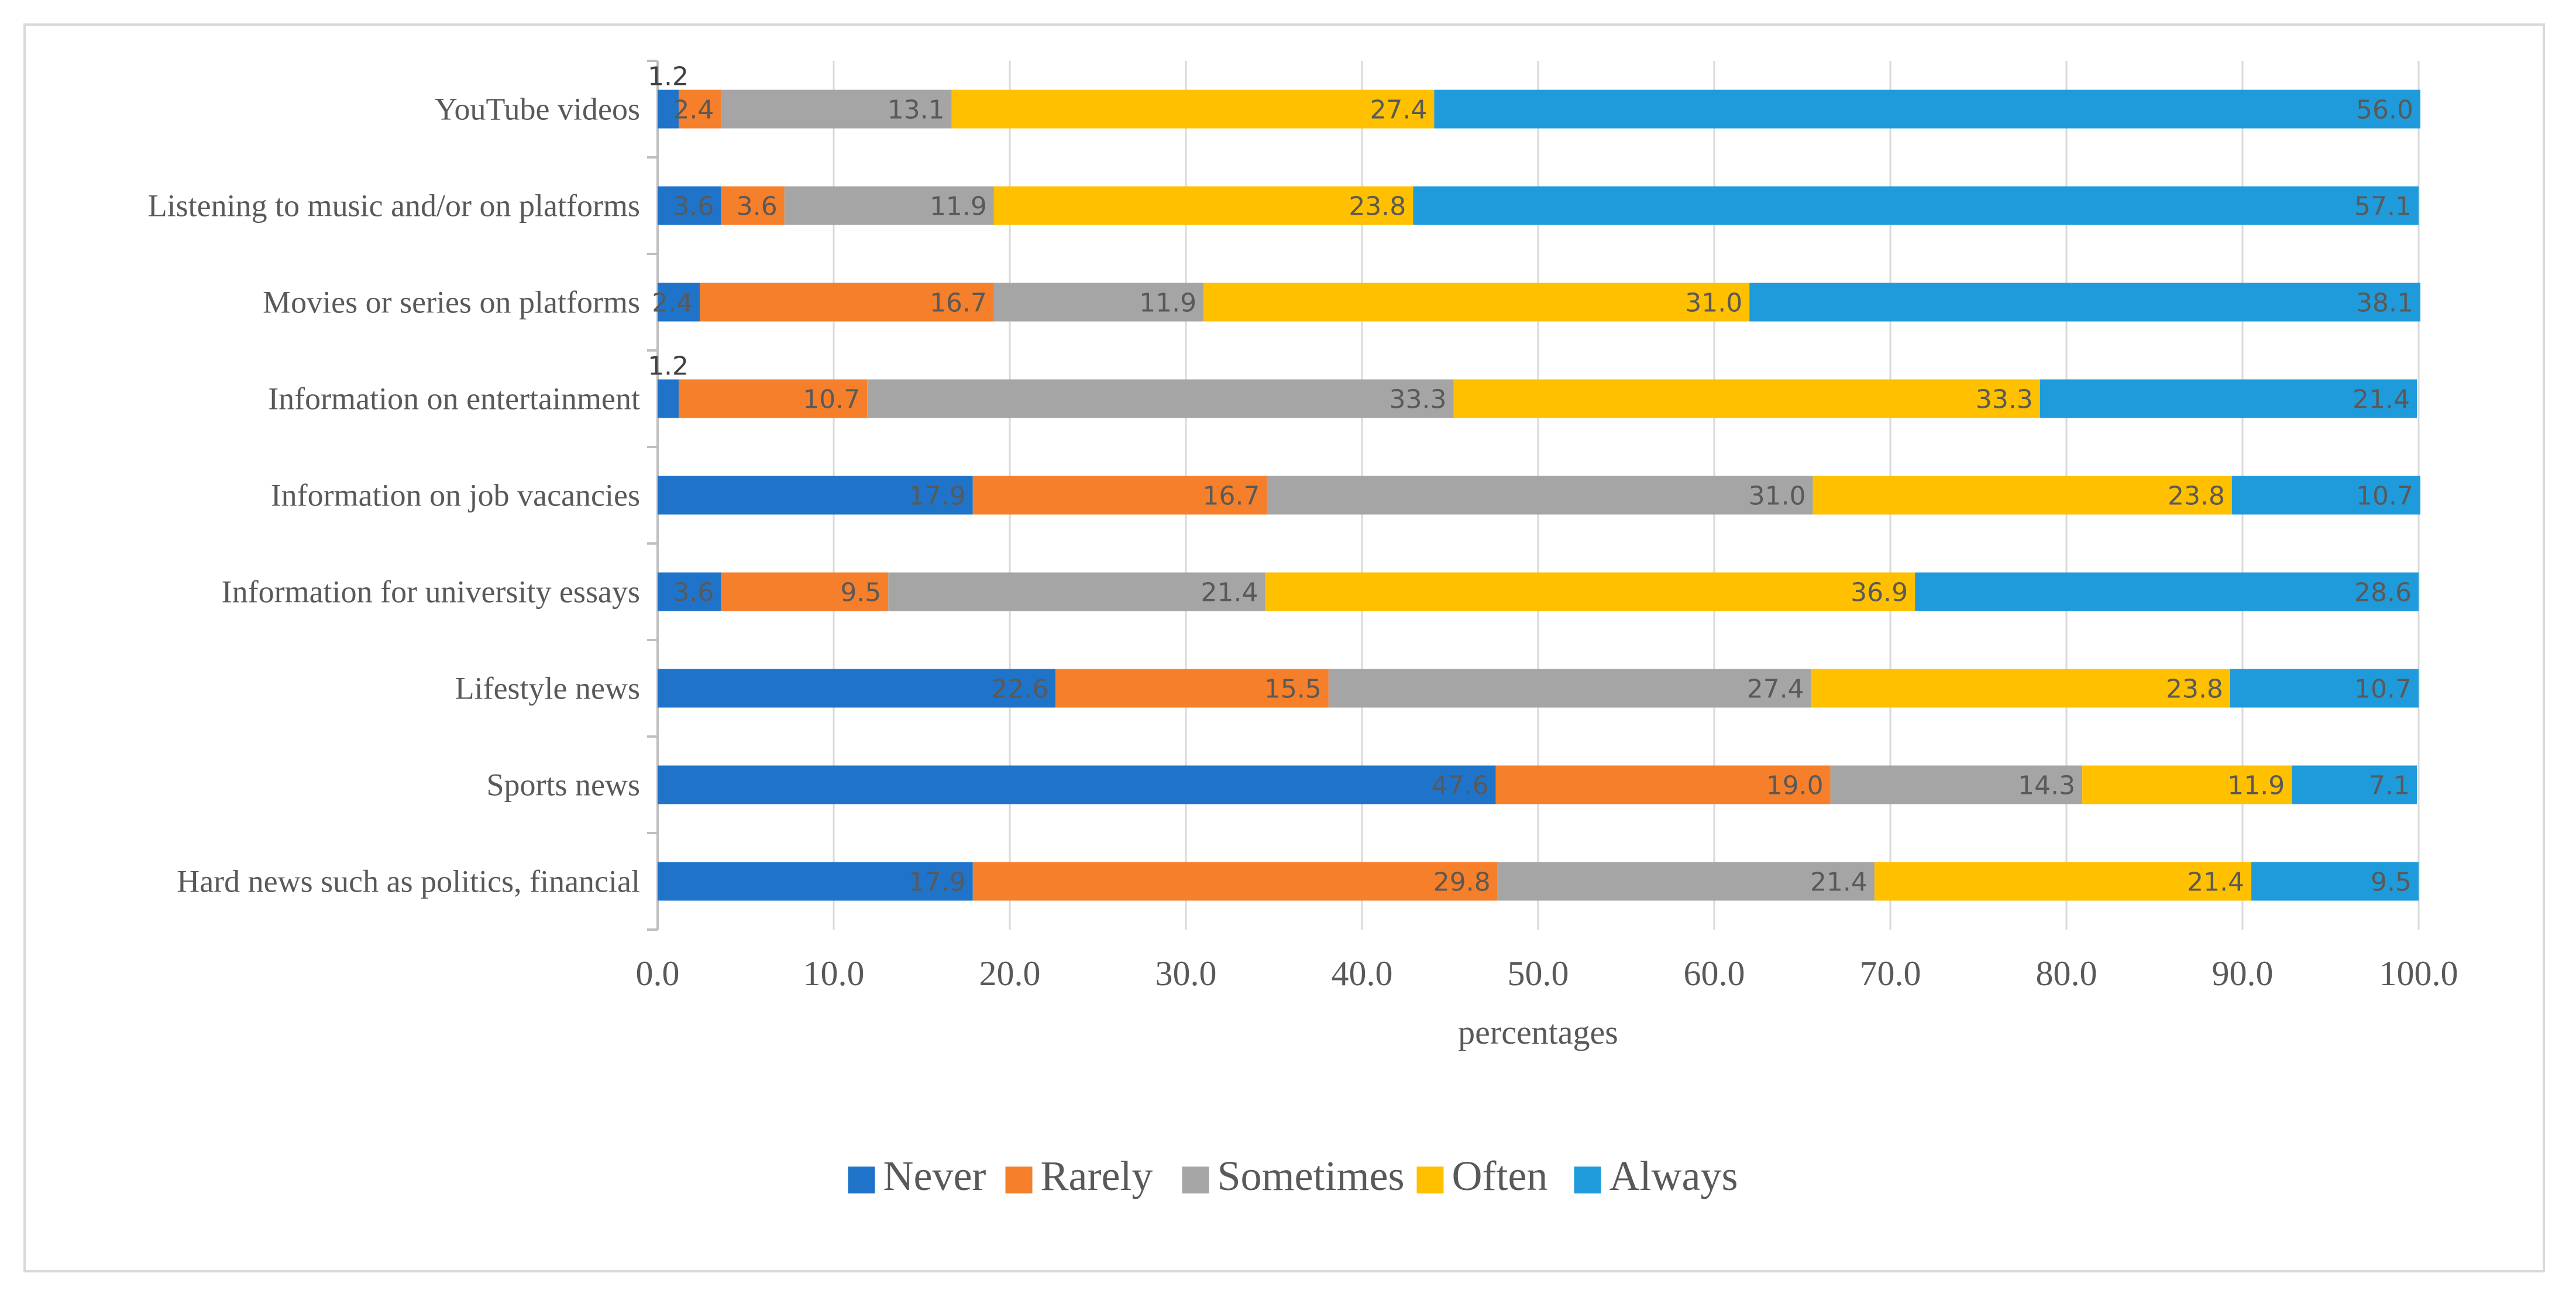  I want to click on data-label: 47.6, so click(1460, 786).